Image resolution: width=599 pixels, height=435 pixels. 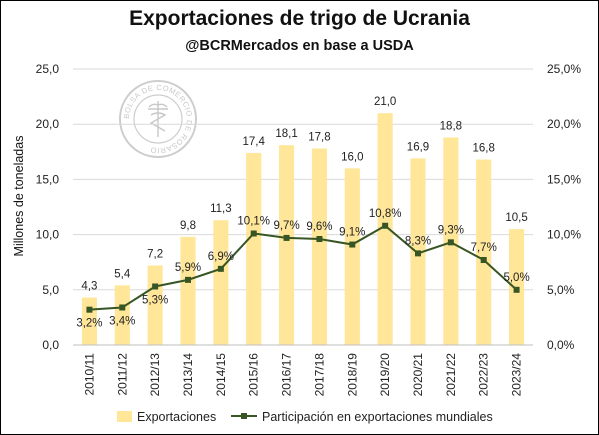 What do you see at coordinates (48, 69) in the screenshot?
I see `y-tick-label: 25,0` at bounding box center [48, 69].